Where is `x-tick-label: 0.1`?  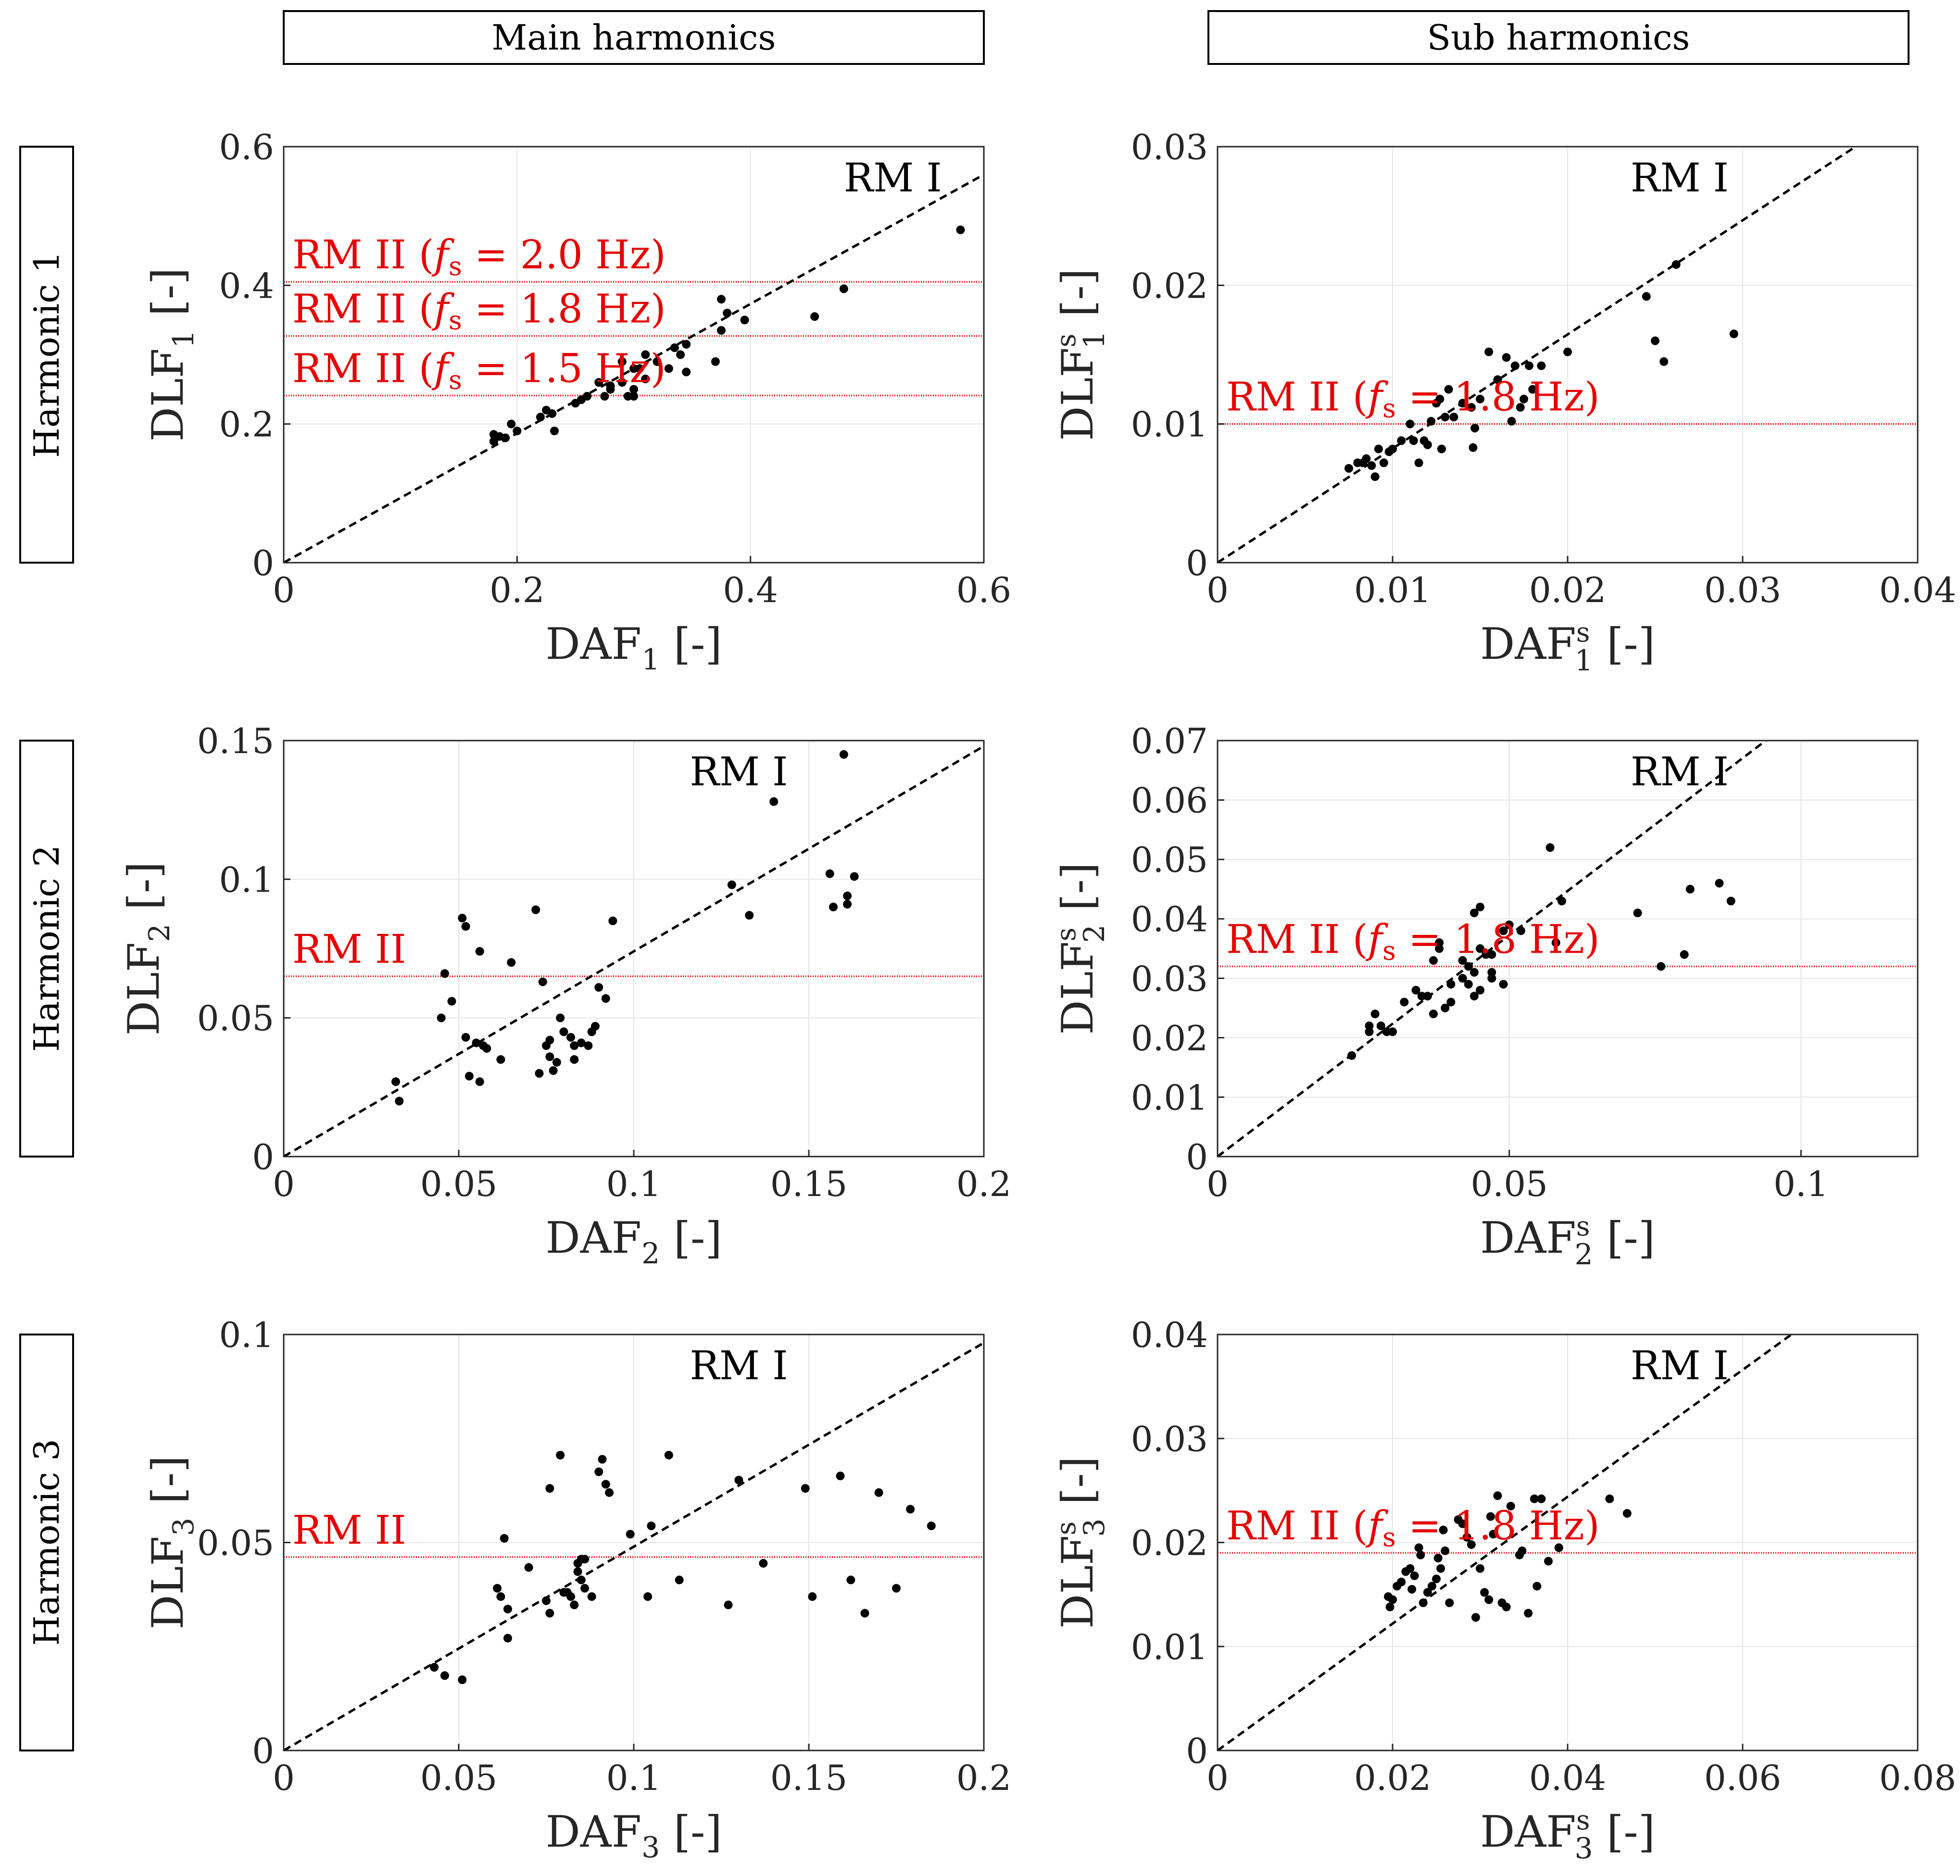
x-tick-label: 0.1 is located at coordinates (634, 1778).